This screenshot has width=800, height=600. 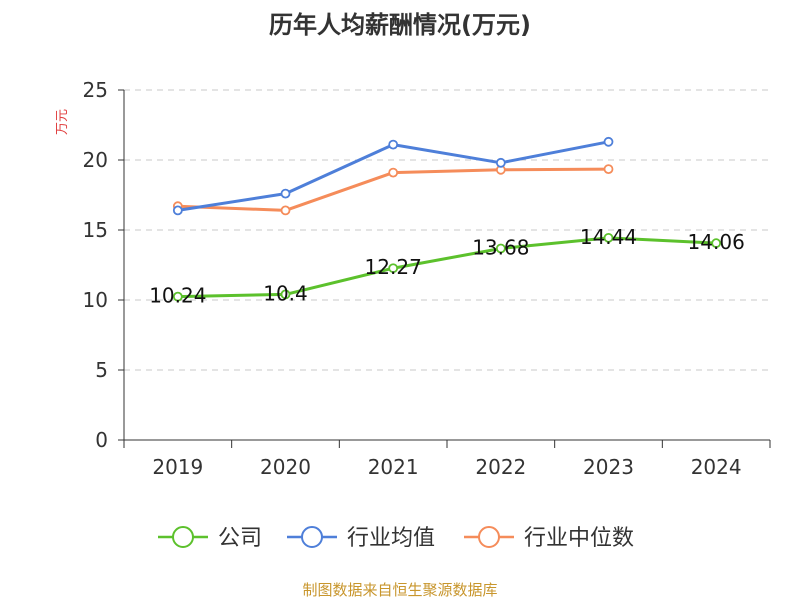 I want to click on data-label: 10.24, so click(x=177, y=296).